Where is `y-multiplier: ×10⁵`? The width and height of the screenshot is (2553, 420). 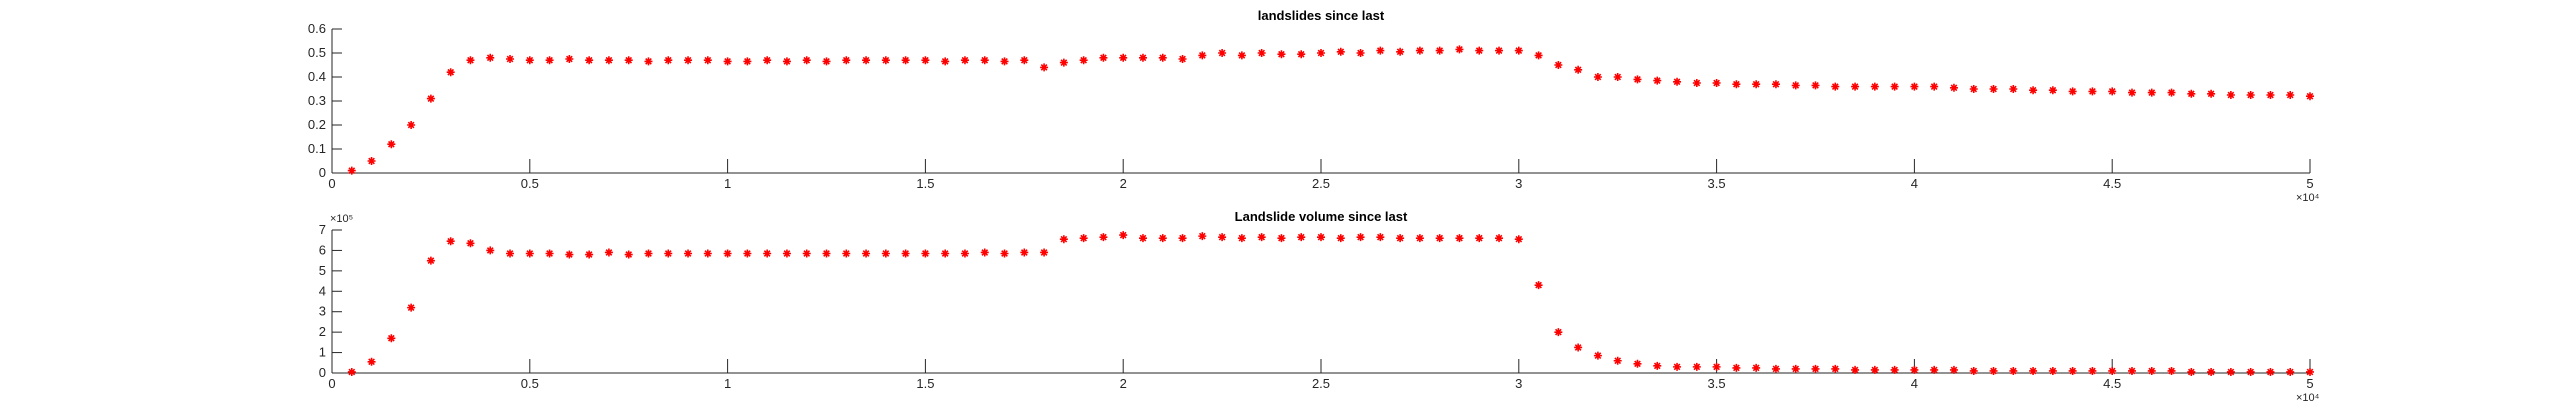
y-multiplier: ×10⁵ is located at coordinates (341, 219).